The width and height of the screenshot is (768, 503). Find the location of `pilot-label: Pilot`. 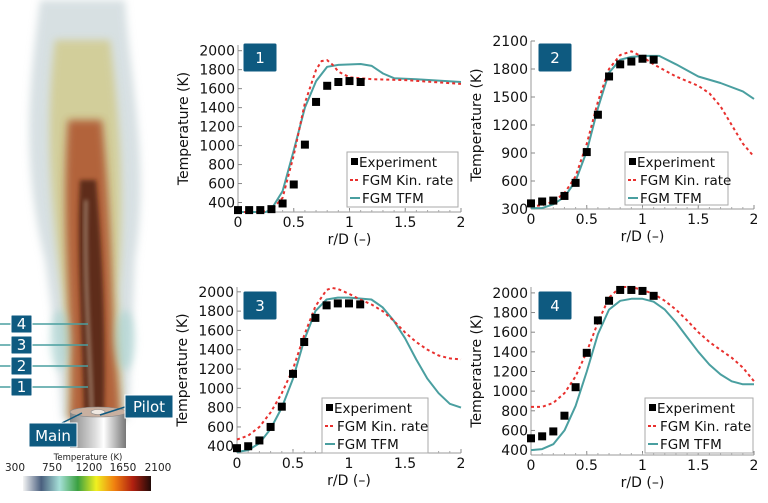

pilot-label: Pilot is located at coordinates (149, 407).